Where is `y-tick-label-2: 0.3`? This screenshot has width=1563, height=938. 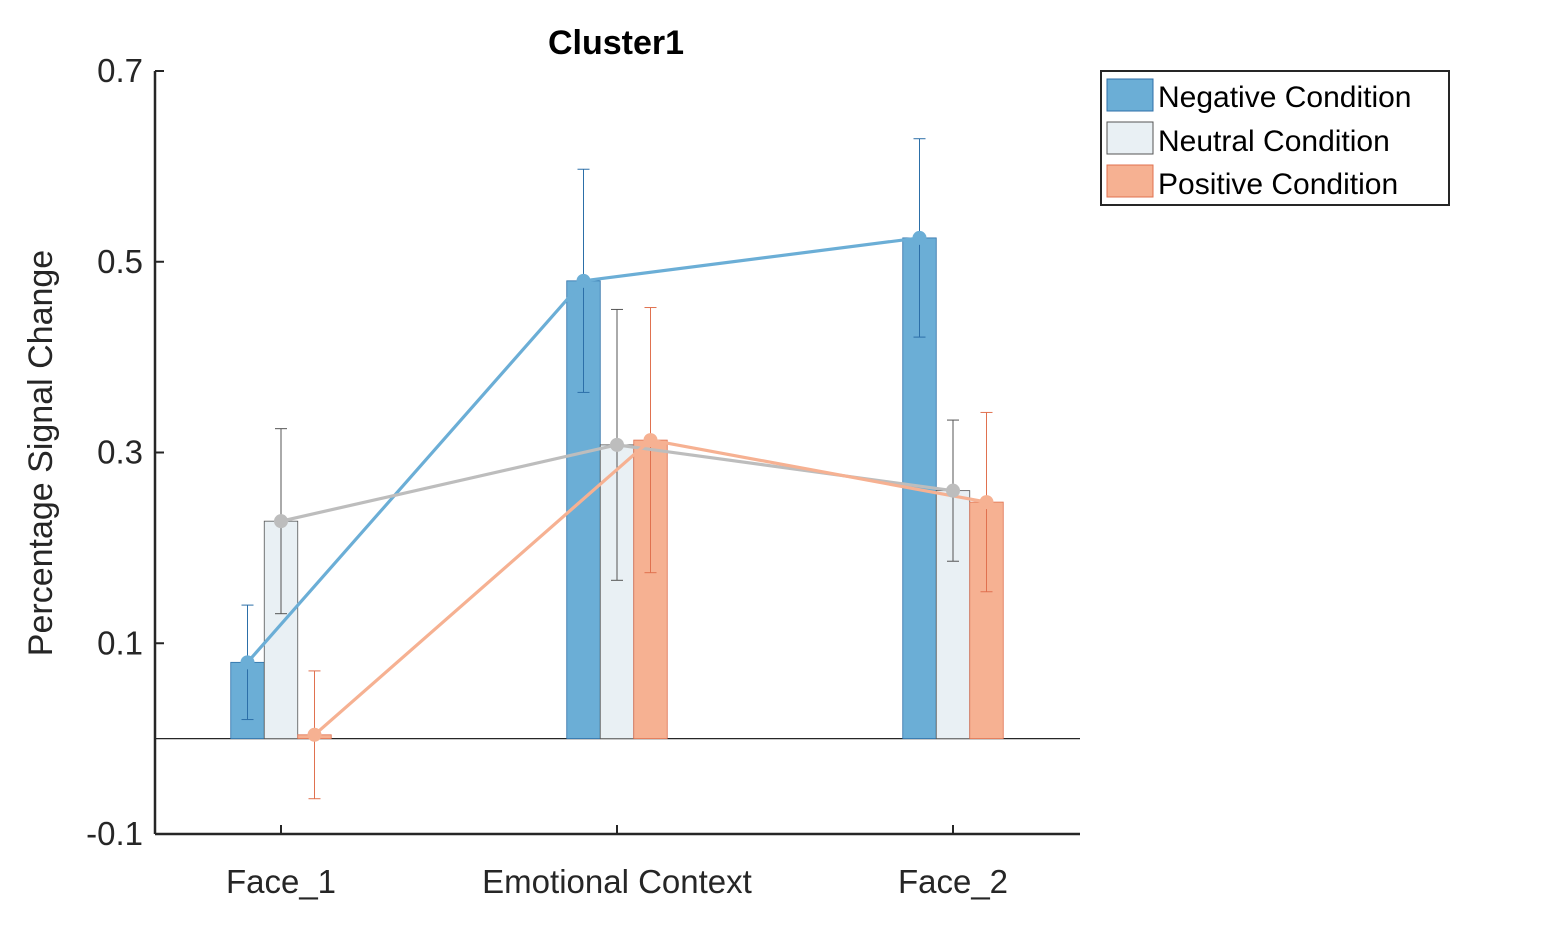 y-tick-label-2: 0.3 is located at coordinates (120, 452).